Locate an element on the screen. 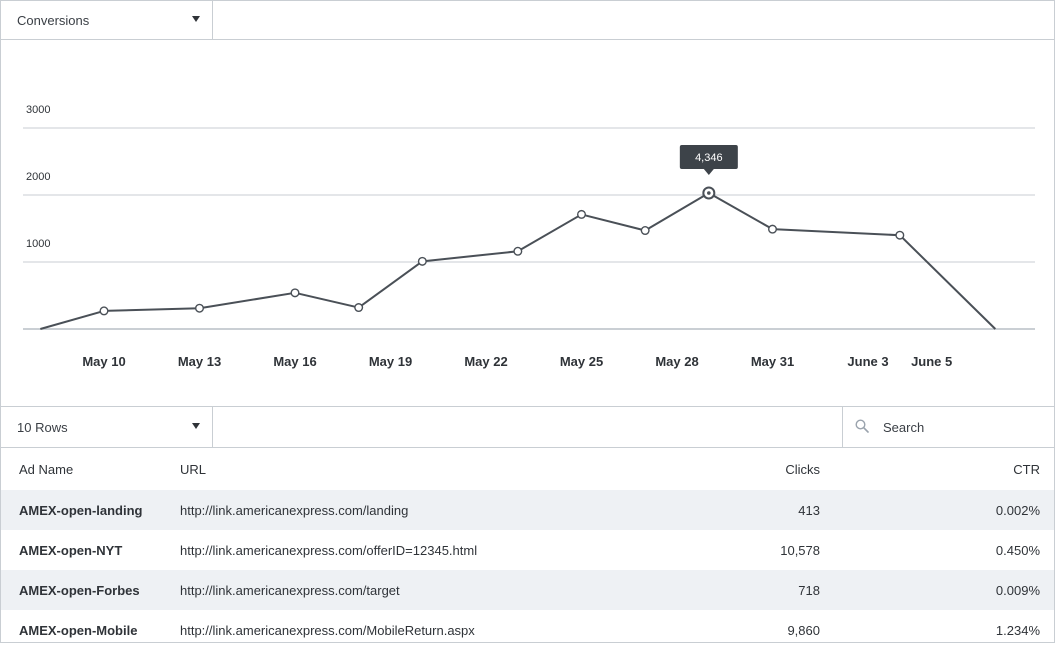 This screenshot has height=650, width=1055. table-header-row: Ad Name URL Clicks CTR is located at coordinates (527, 469).